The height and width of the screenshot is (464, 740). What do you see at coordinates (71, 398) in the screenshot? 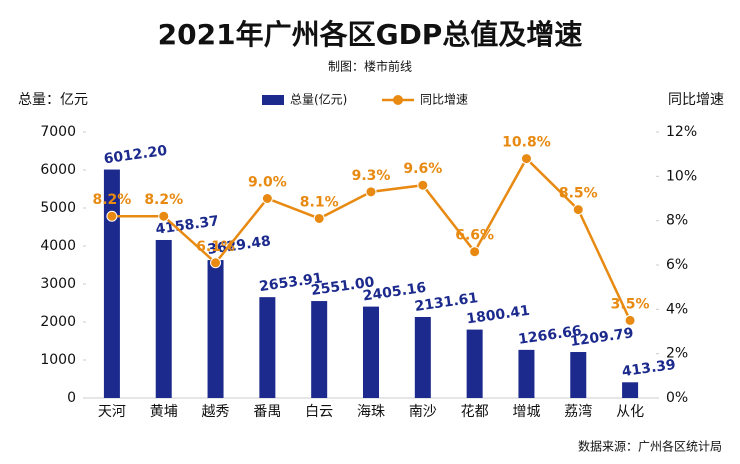
I see `y-tick-label: 0` at bounding box center [71, 398].